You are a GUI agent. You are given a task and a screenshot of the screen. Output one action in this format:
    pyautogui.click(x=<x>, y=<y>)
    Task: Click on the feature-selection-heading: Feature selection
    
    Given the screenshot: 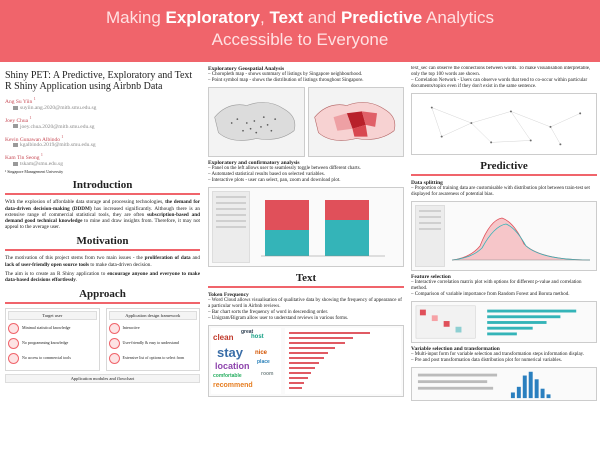 What is the action you would take?
    pyautogui.click(x=431, y=277)
    